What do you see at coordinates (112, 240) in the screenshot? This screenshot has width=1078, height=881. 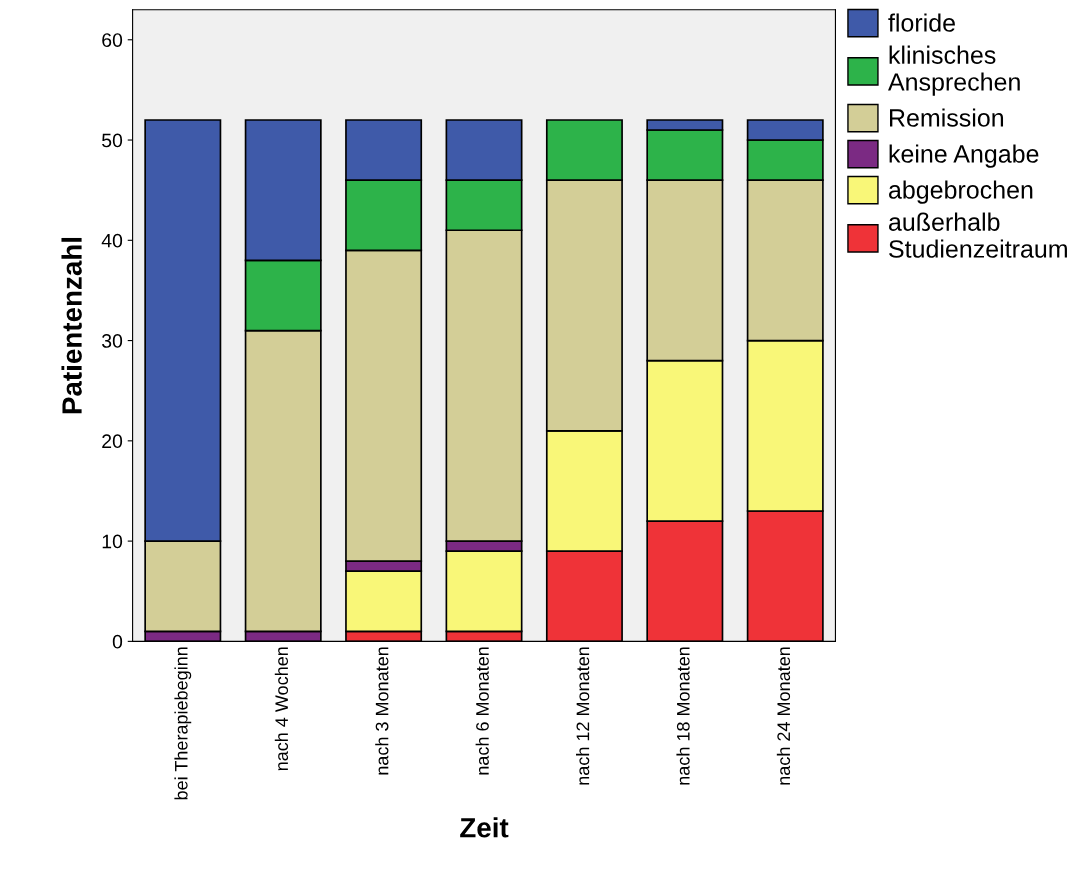 I see `y-tick-label: 40` at bounding box center [112, 240].